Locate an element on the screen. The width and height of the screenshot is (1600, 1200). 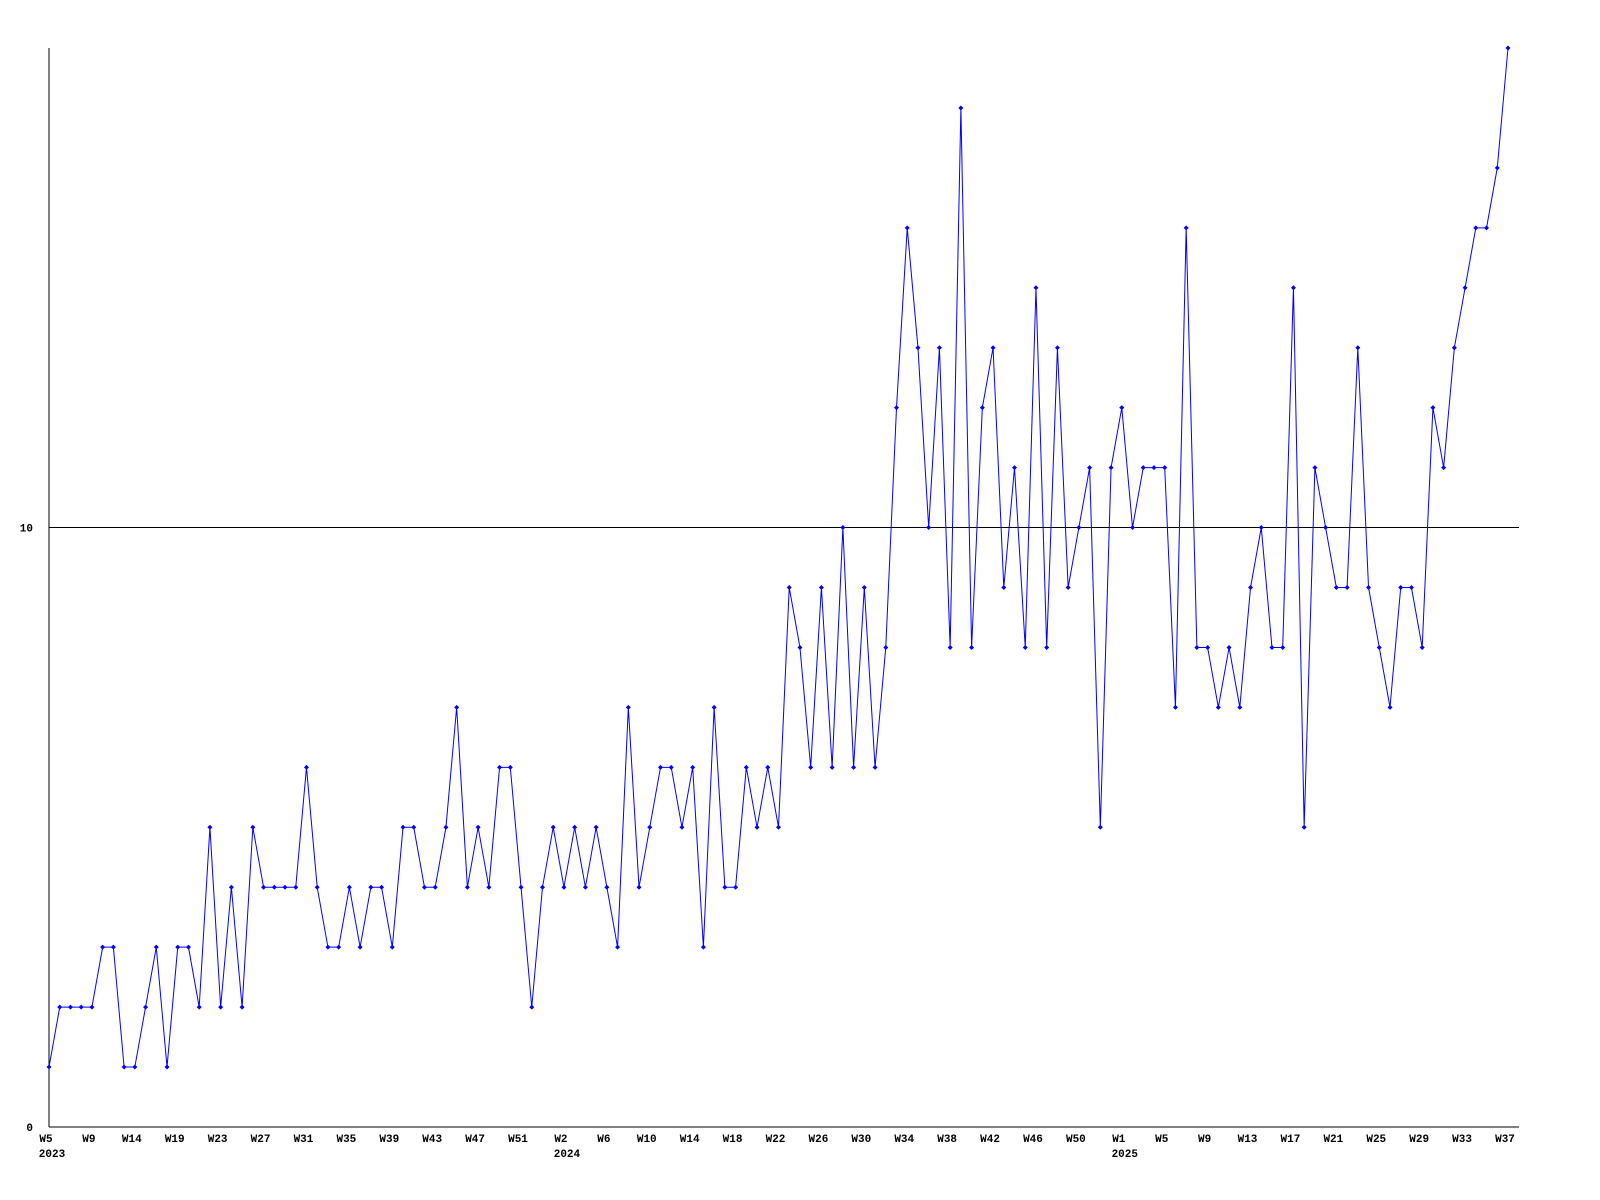
y-tick-label: 0 is located at coordinates (29, 1129).